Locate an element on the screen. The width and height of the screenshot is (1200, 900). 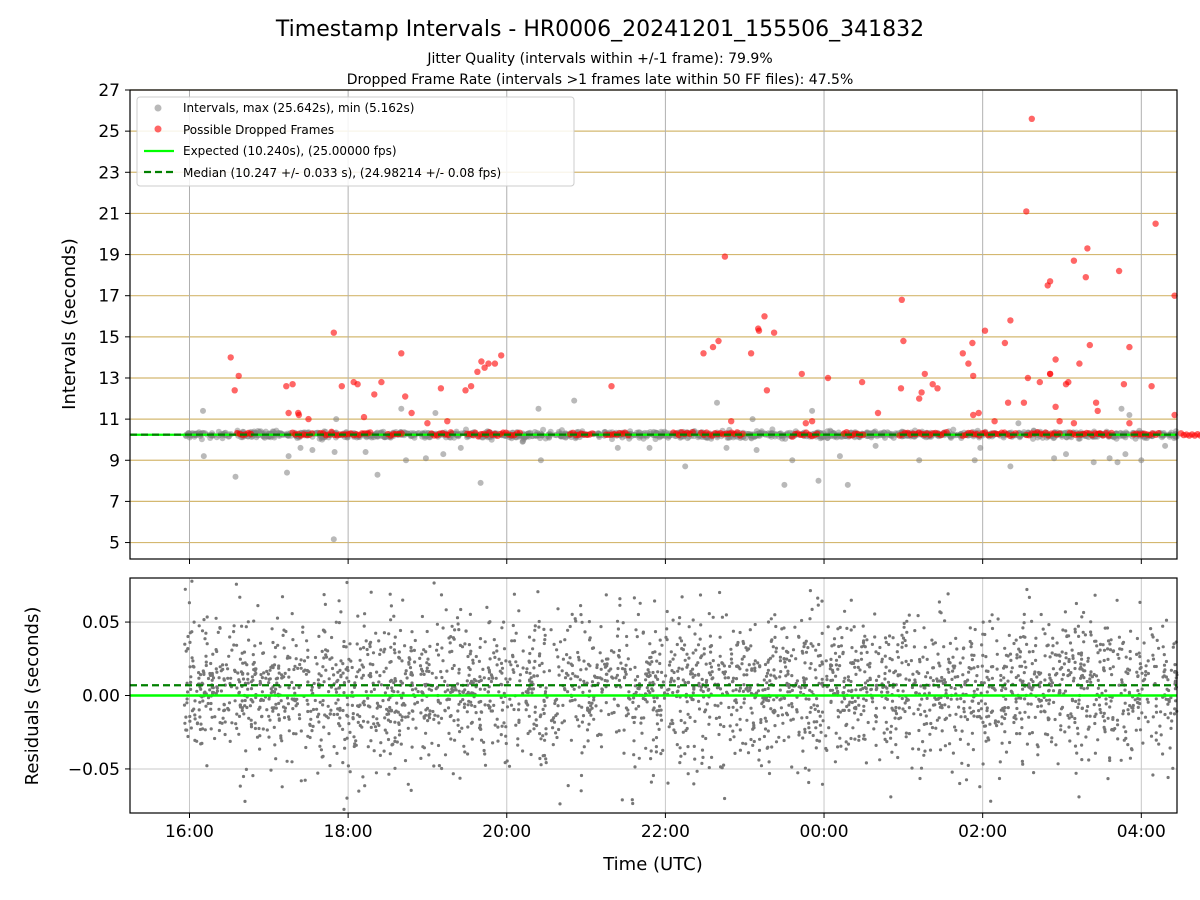
intervals-y-tick-label: 15 is located at coordinates (109, 338).